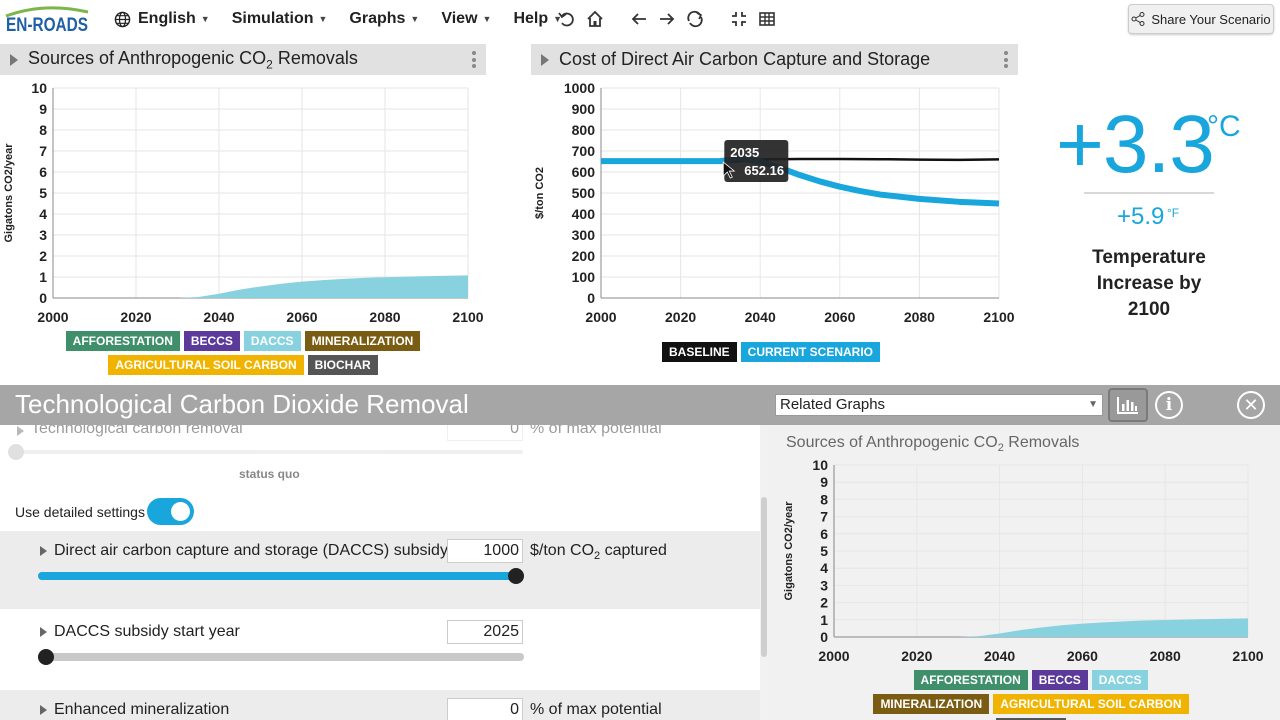 The height and width of the screenshot is (720, 1280). Describe the element at coordinates (43, 130) in the screenshot. I see `y-tick-label: 8` at that location.